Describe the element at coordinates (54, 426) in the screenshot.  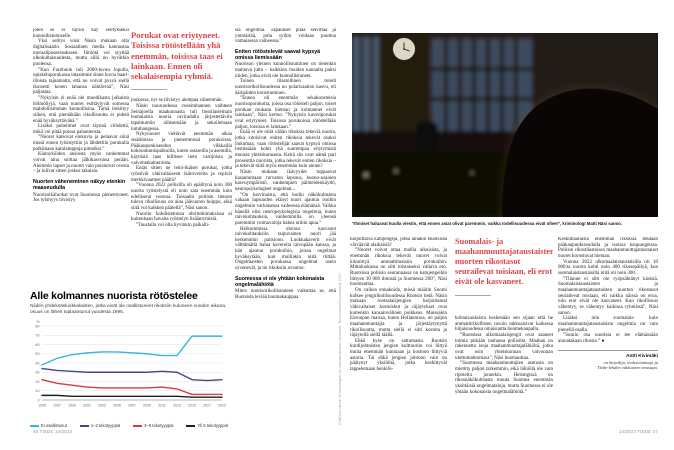
I see `legend-label: Ei osallistunut` at that location.